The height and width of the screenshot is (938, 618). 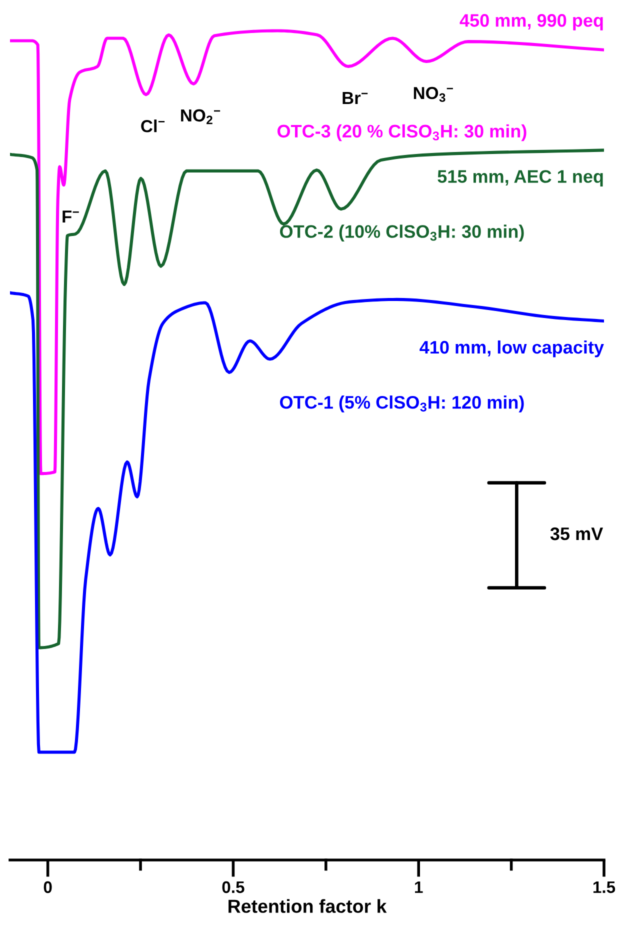 I want to click on series-label: OTC-2 (10% ClSO$_{3}$H: 30 min), so click(x=402, y=233).